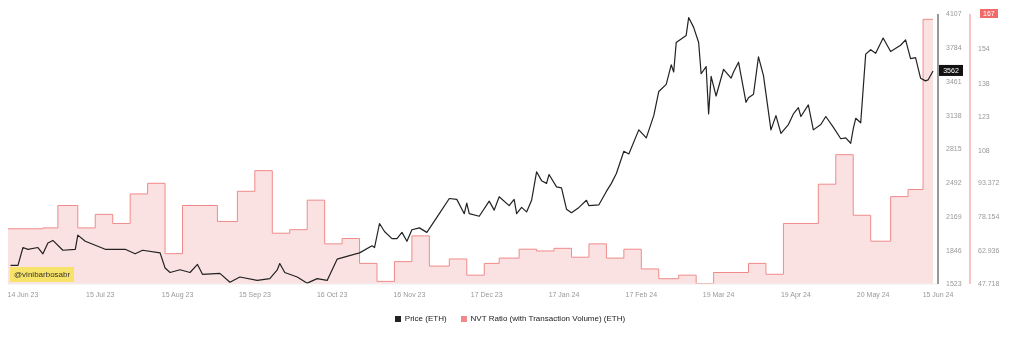  Describe the element at coordinates (42, 274) in the screenshot. I see `annotation: @vinibarbosabr` at that location.